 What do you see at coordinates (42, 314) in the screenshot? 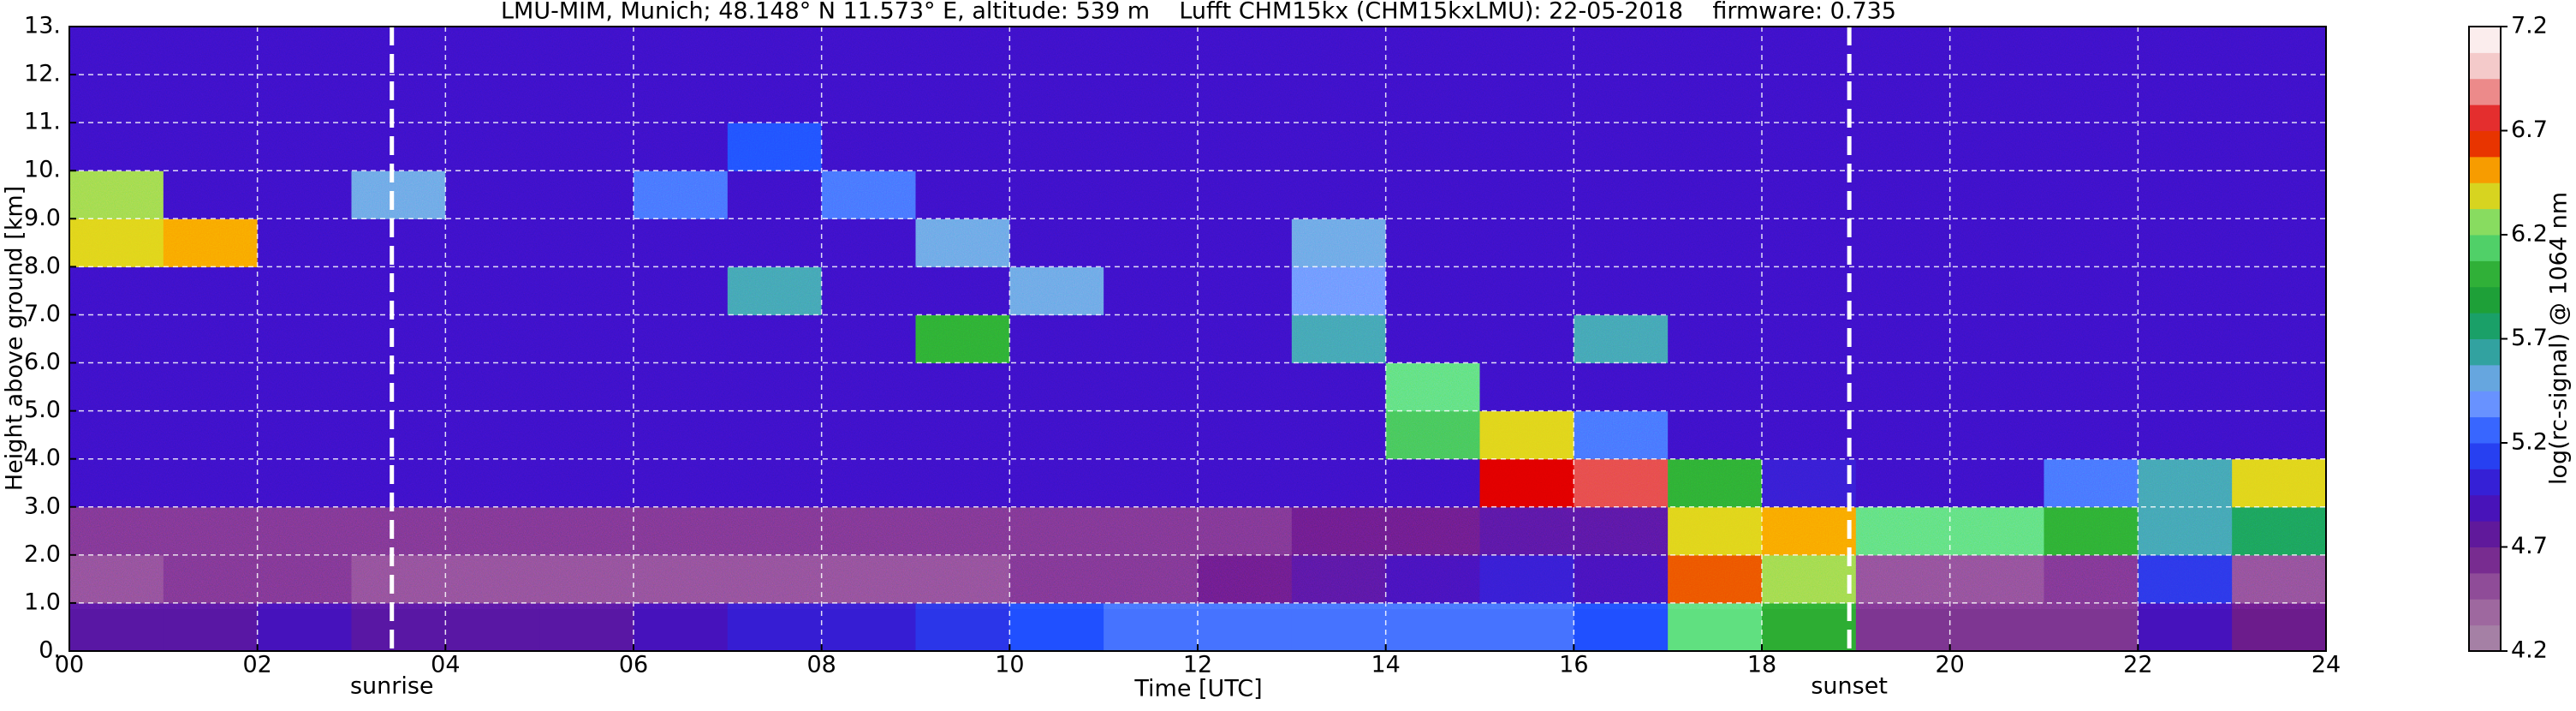
I see `y-tick-label: 7.0` at bounding box center [42, 314].